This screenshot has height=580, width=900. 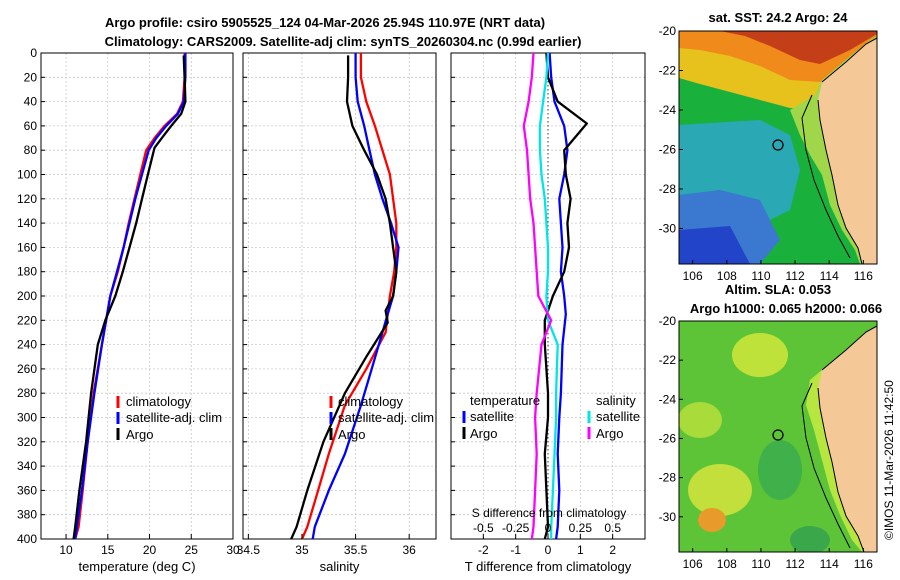 I want to click on x-tick-label: 35.5, so click(x=356, y=550).